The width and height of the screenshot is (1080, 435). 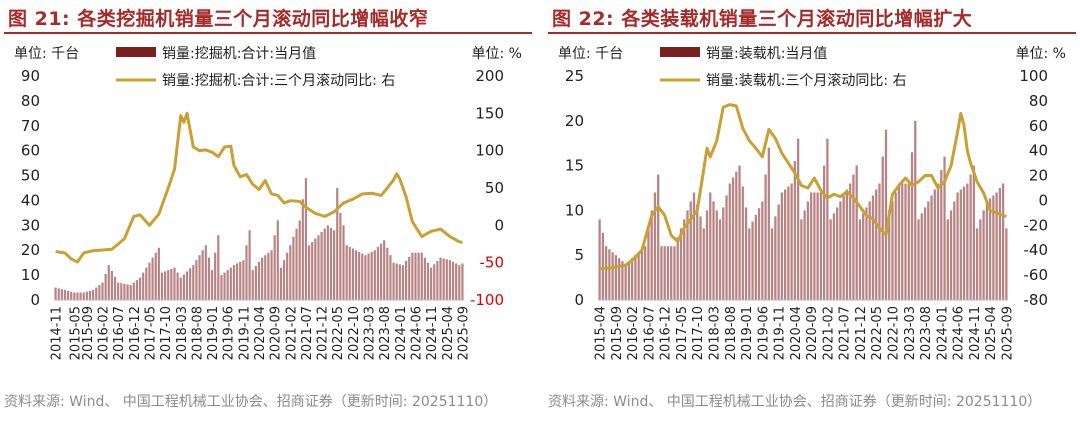 I want to click on y-right-tick-label: -50, so click(x=492, y=263).